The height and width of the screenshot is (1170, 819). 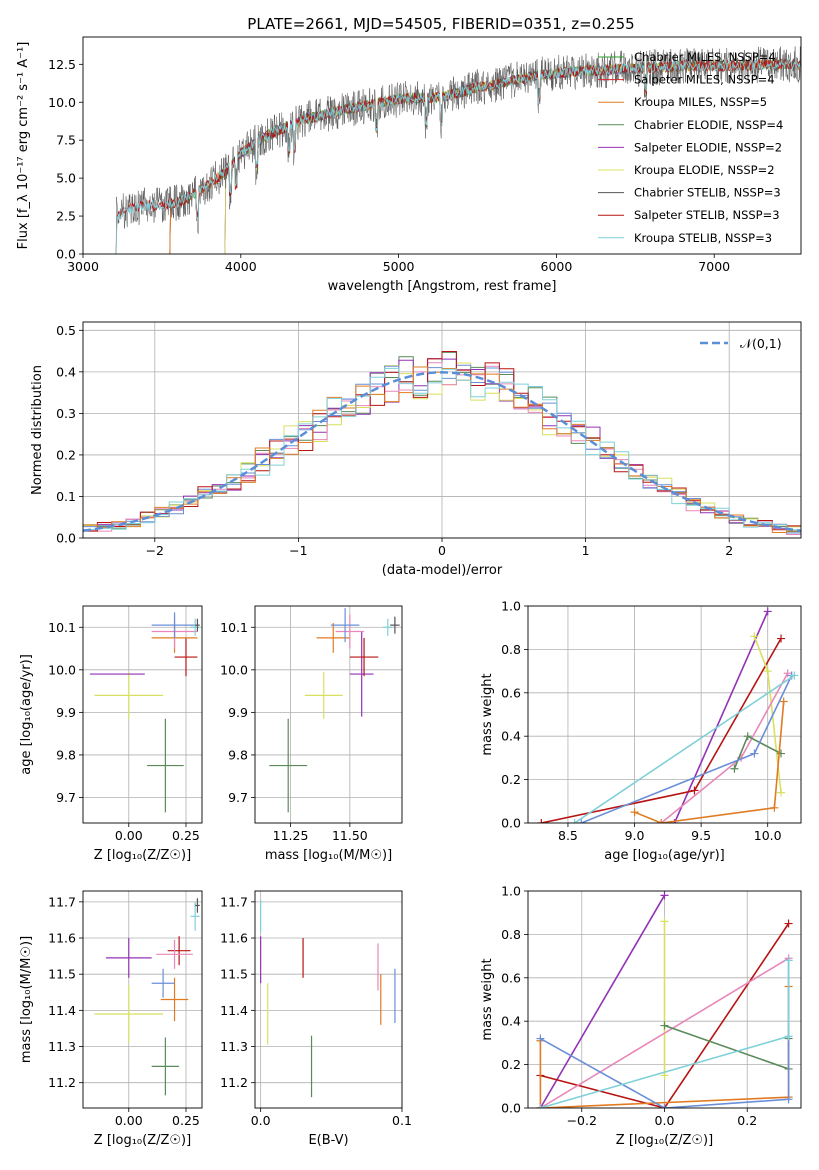 I want to click on x-tick-label: 9.0, so click(x=635, y=835).